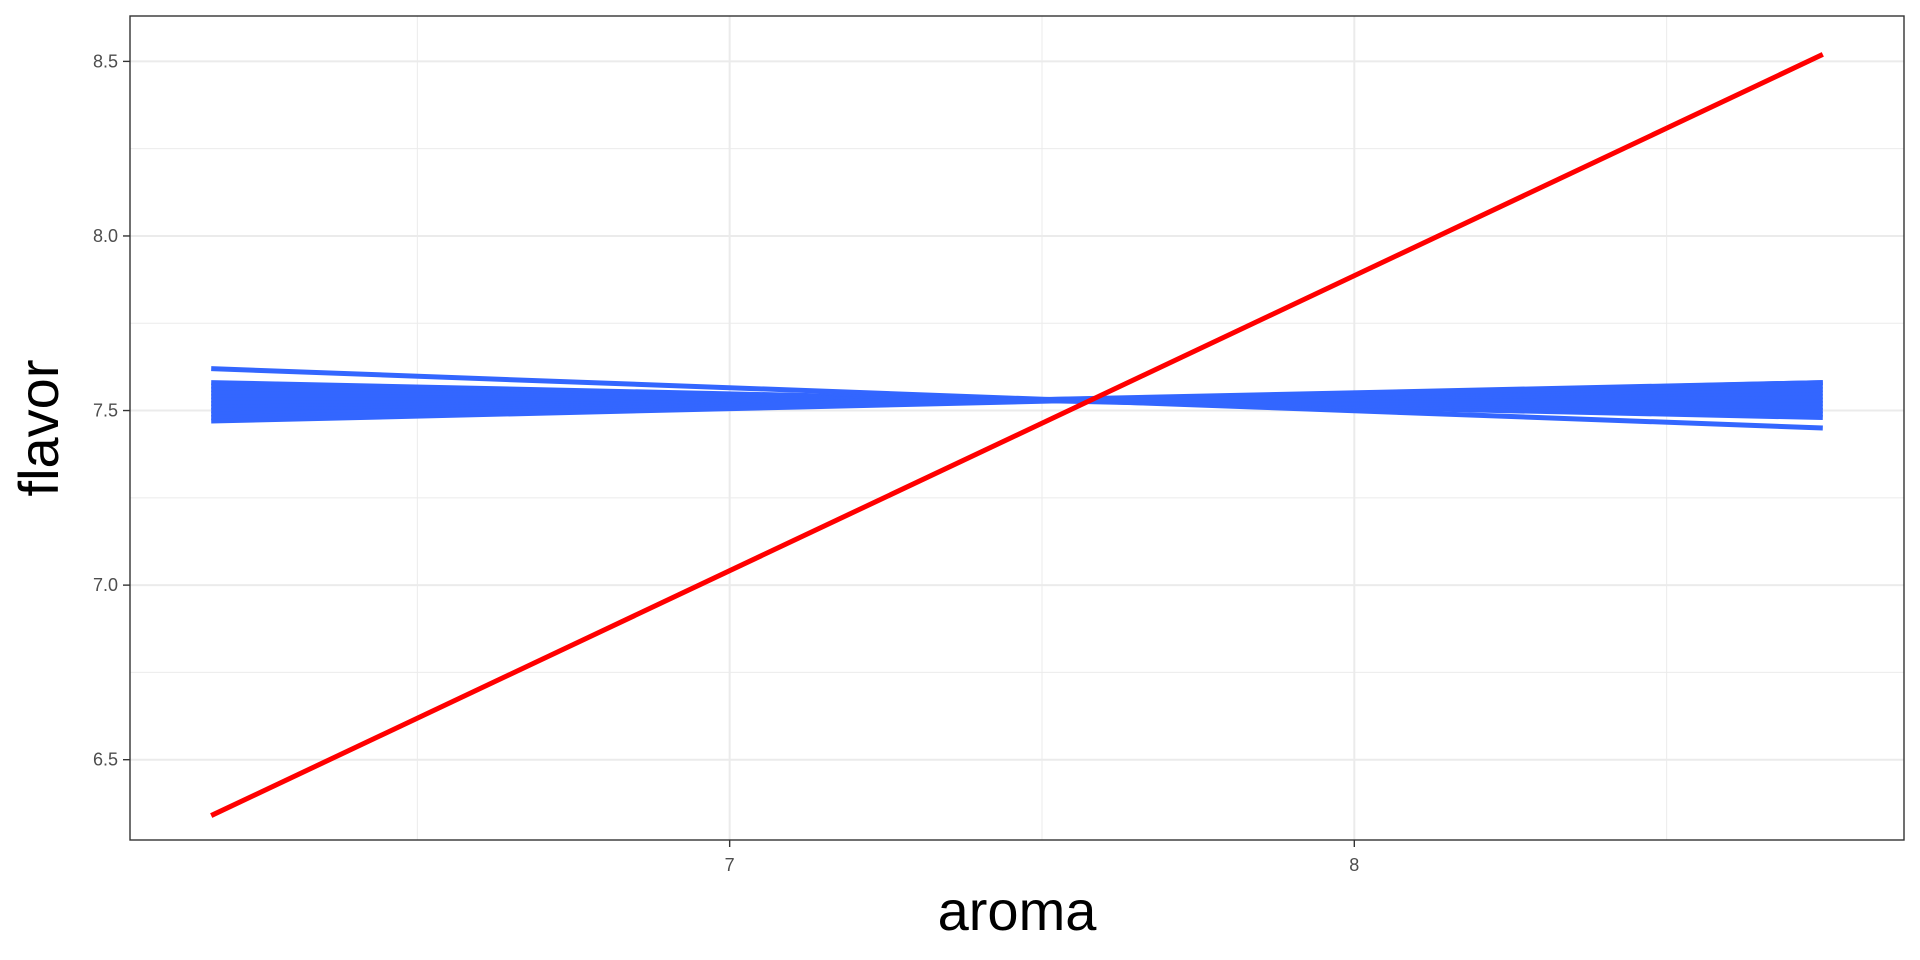 The image size is (1920, 960). What do you see at coordinates (38, 428) in the screenshot?
I see `y-axis-title: flavor` at bounding box center [38, 428].